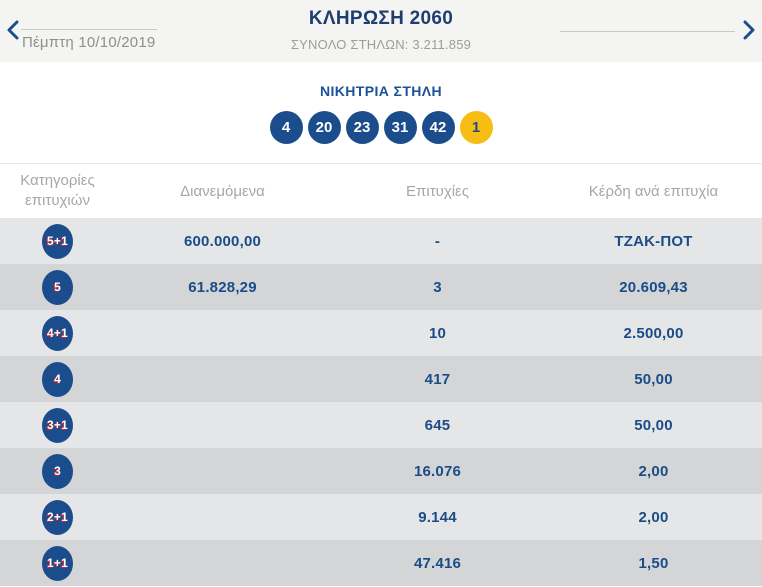 Image resolution: width=762 pixels, height=587 pixels. Describe the element at coordinates (400, 127) in the screenshot. I see `winning-number-ball: 31` at that location.